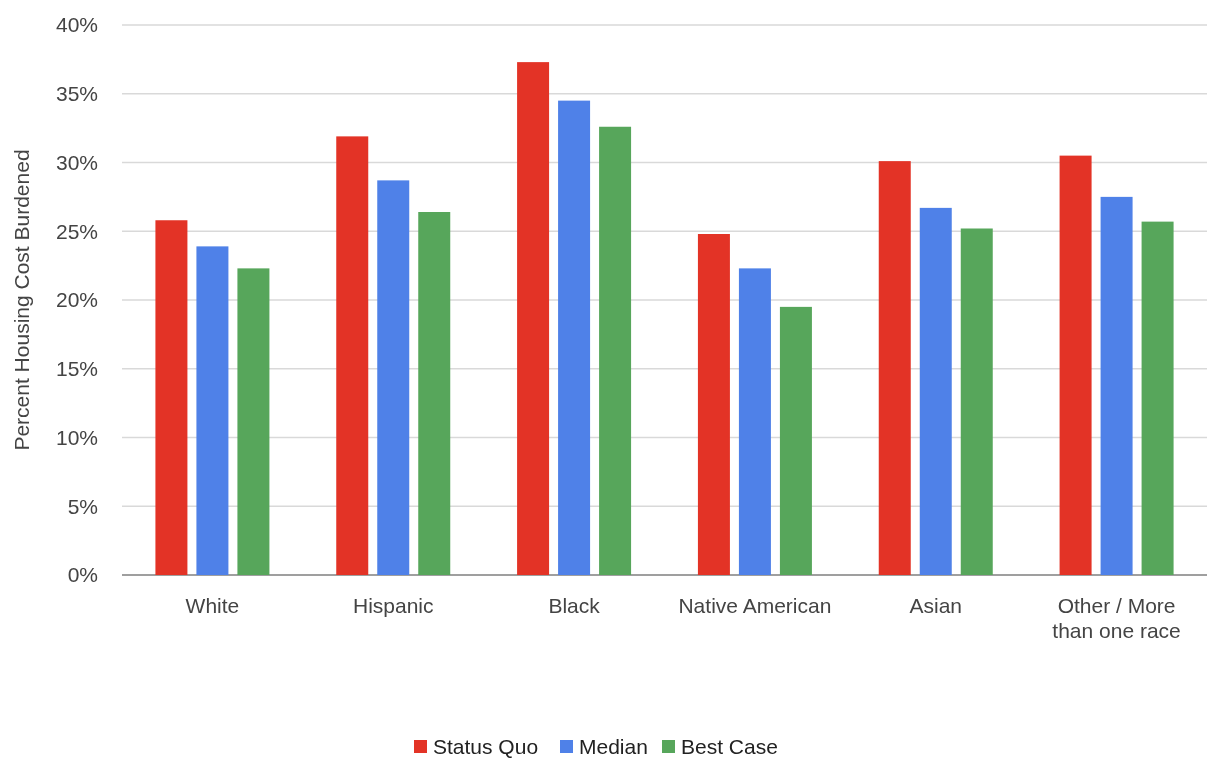  Describe the element at coordinates (613, 746) in the screenshot. I see `legend-label: Median` at that location.